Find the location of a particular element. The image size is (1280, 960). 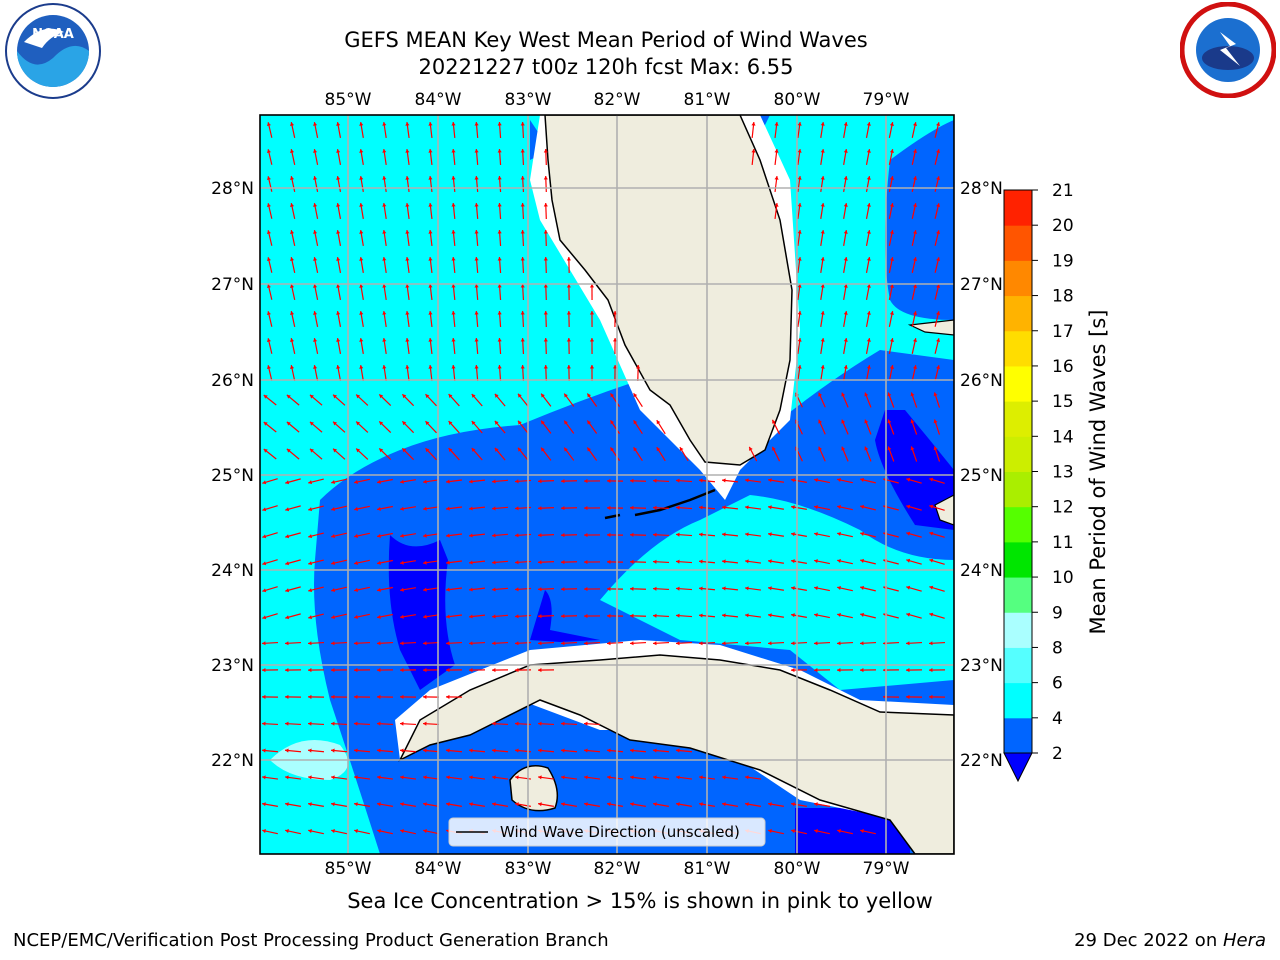

colorbar-tick-label: 8 is located at coordinates (1057, 648).